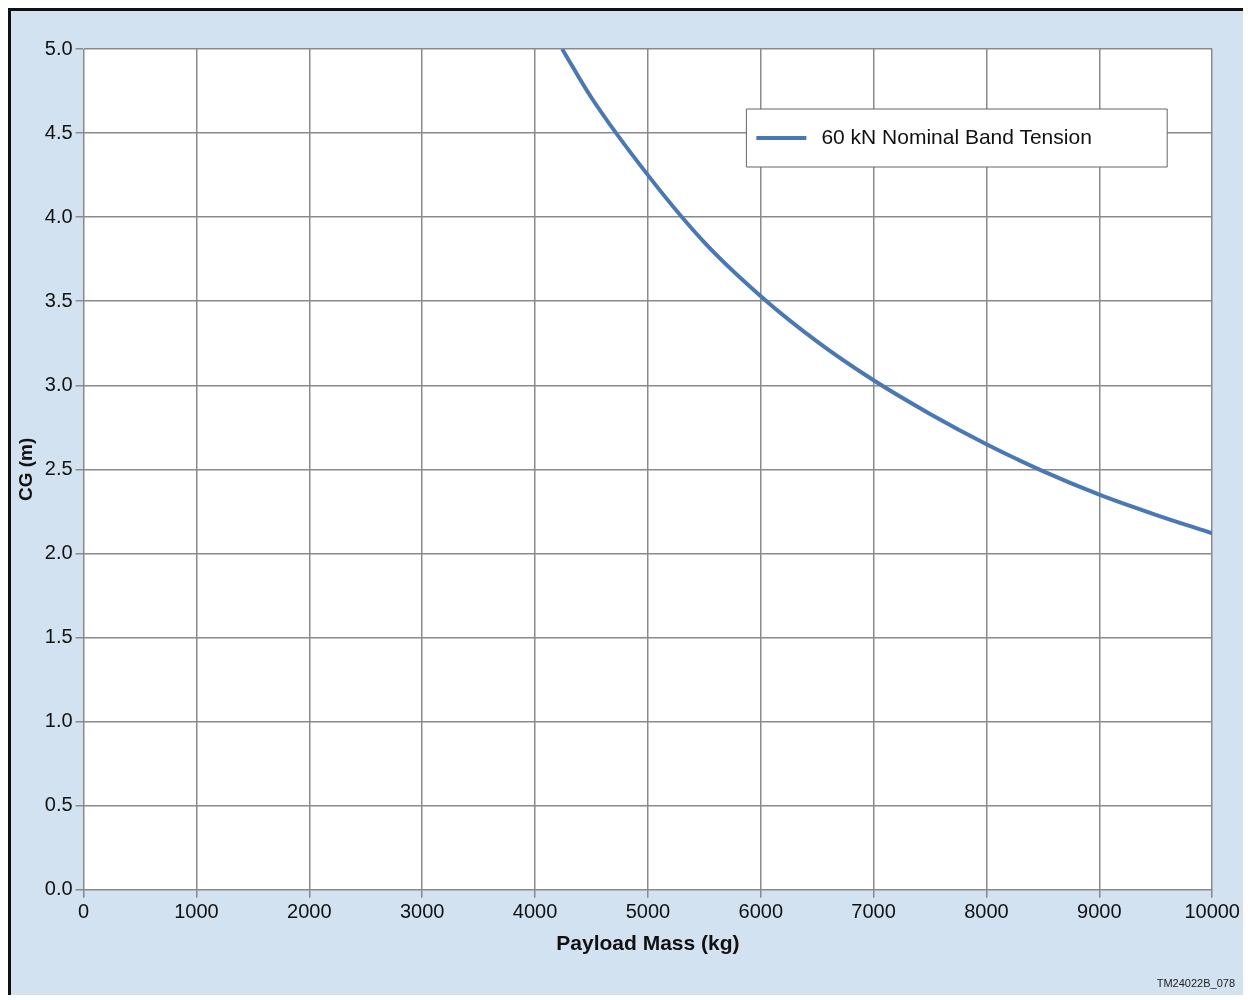  I want to click on text: TM24022B_078, so click(1195, 983).